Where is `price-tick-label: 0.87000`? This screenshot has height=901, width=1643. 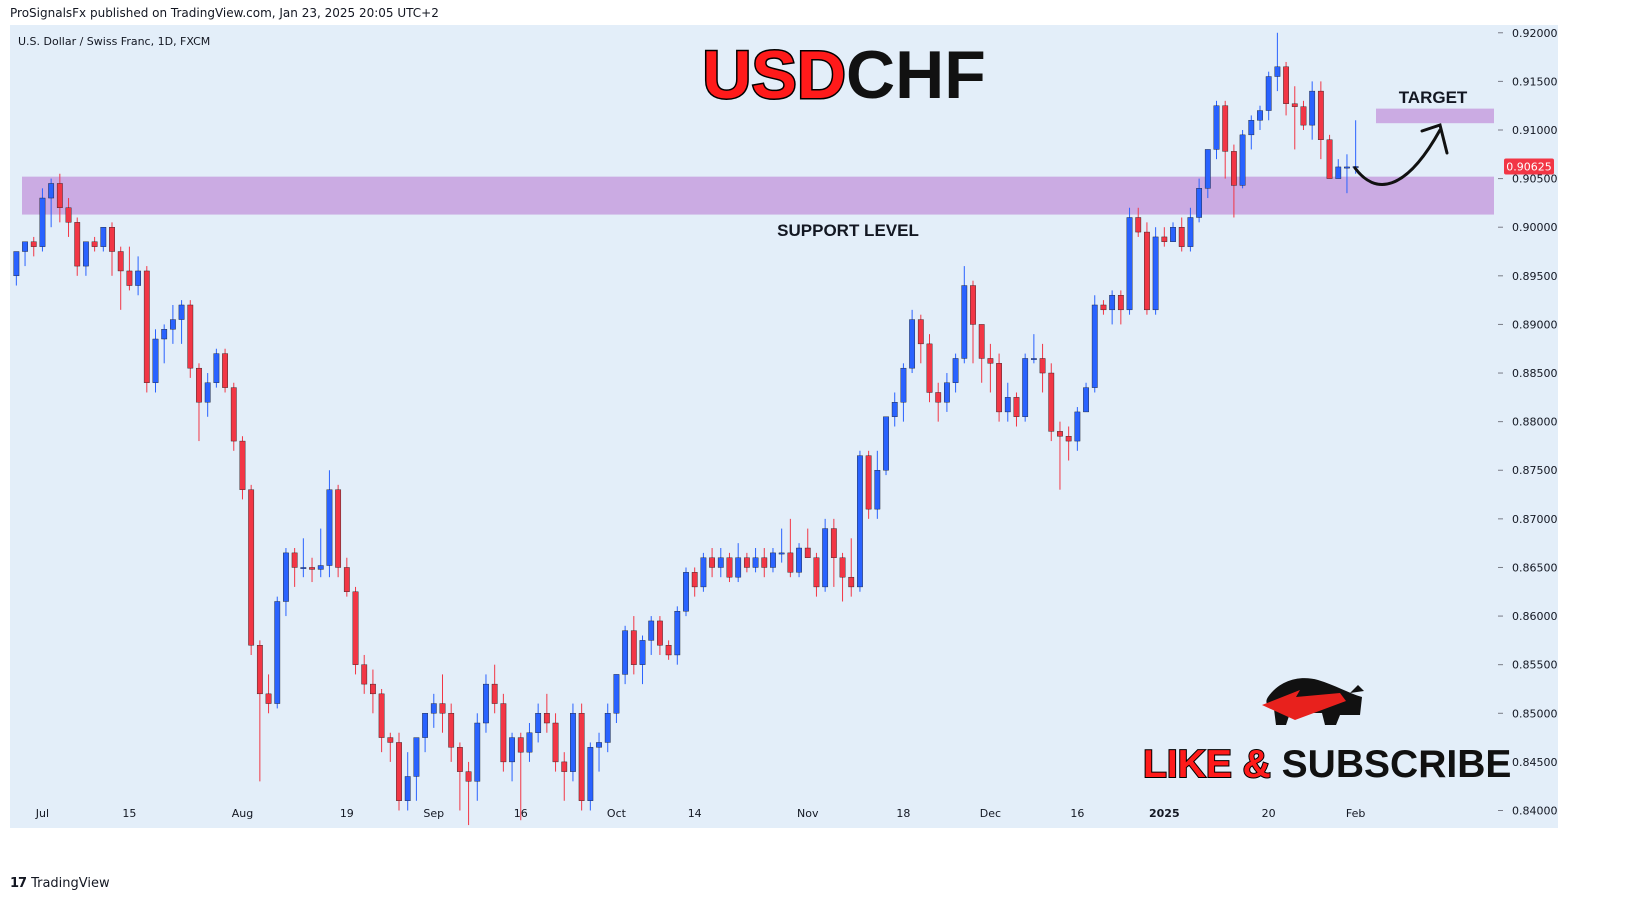 price-tick-label: 0.87000 is located at coordinates (1535, 519).